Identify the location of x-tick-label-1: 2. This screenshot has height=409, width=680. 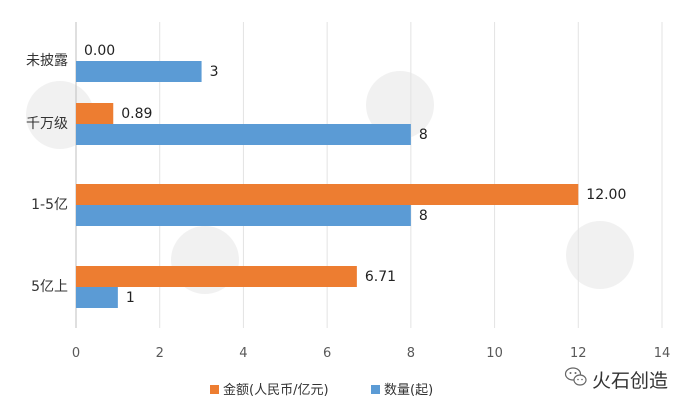
(160, 353).